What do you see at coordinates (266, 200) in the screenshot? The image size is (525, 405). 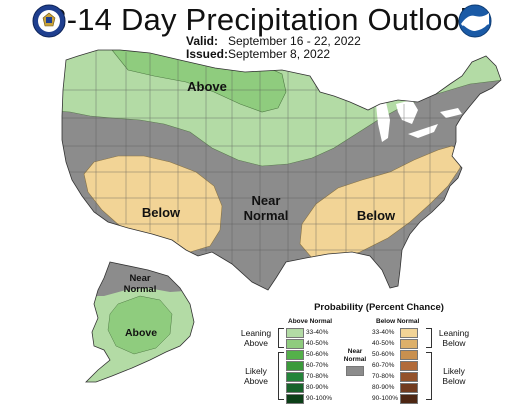 I see `label-near-normal-1: Near` at bounding box center [266, 200].